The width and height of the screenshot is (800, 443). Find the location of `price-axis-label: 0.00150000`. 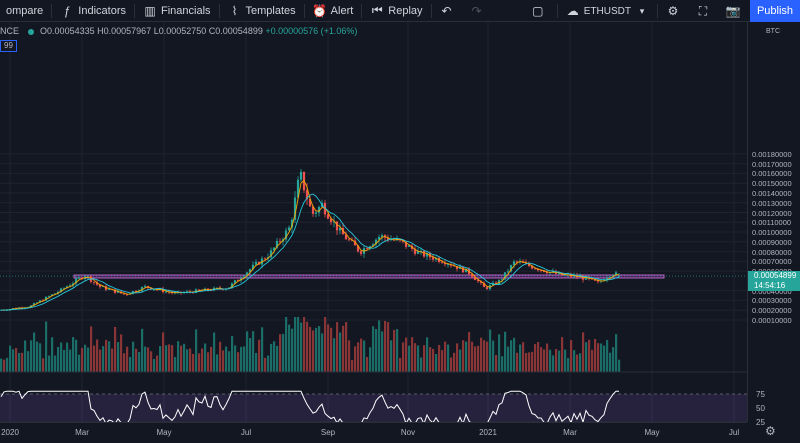

price-axis-label: 0.00150000 is located at coordinates (772, 184).